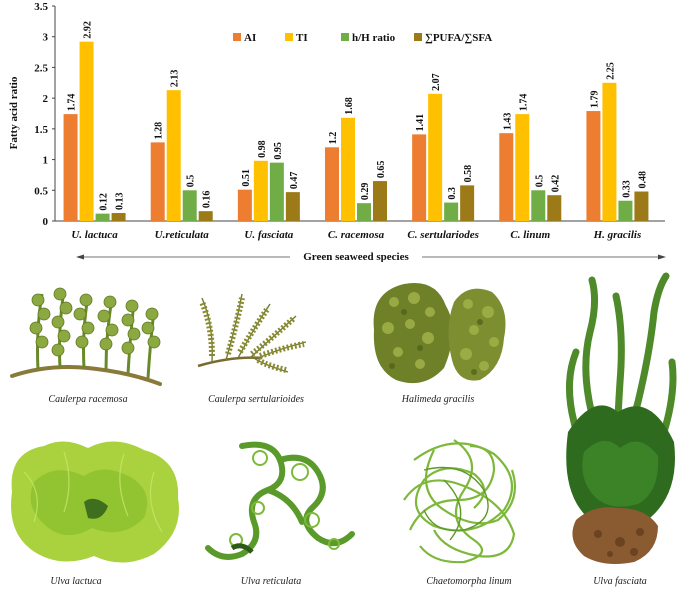  I want to click on caption-ulva-lactuca: Ulva lactuca, so click(76, 581).